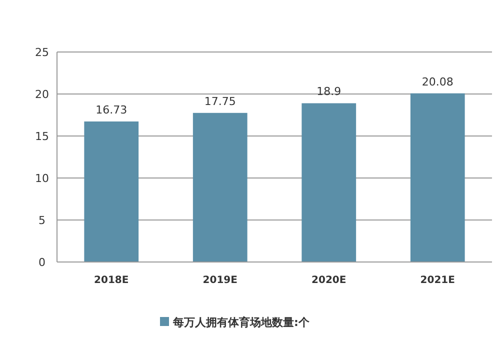  What do you see at coordinates (42, 52) in the screenshot?
I see `y-tick-label: 25` at bounding box center [42, 52].